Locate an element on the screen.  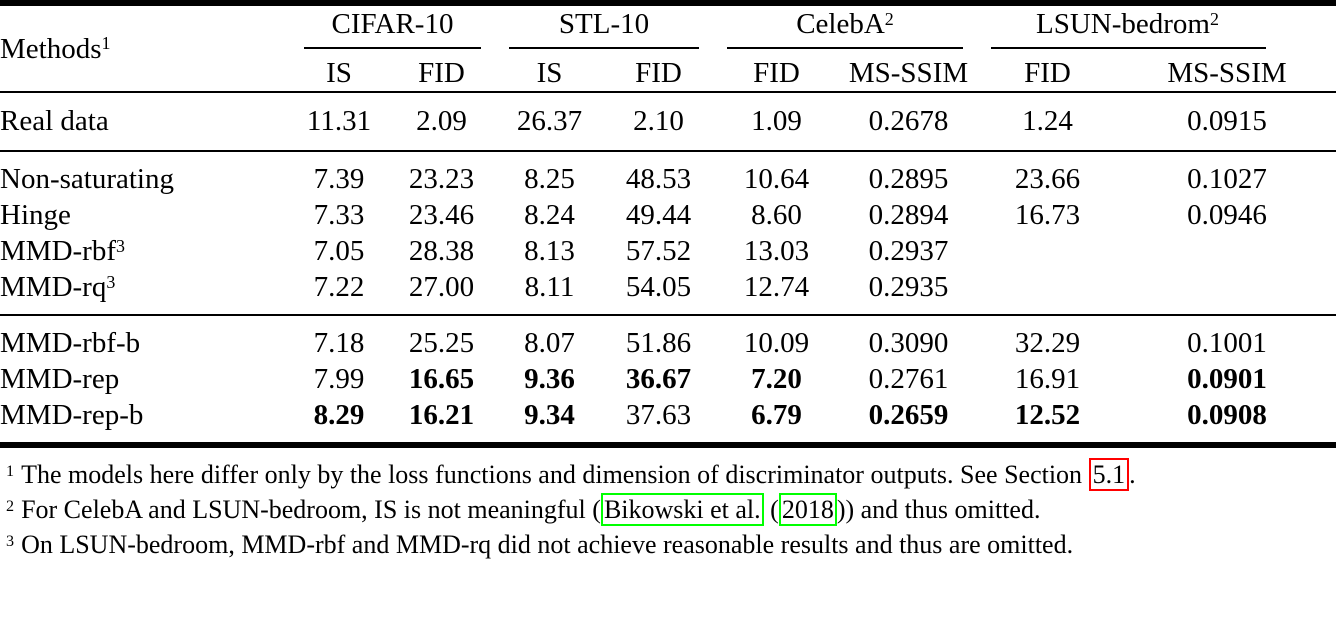
cell-stl10-fid: 57.52 is located at coordinates (658, 251).